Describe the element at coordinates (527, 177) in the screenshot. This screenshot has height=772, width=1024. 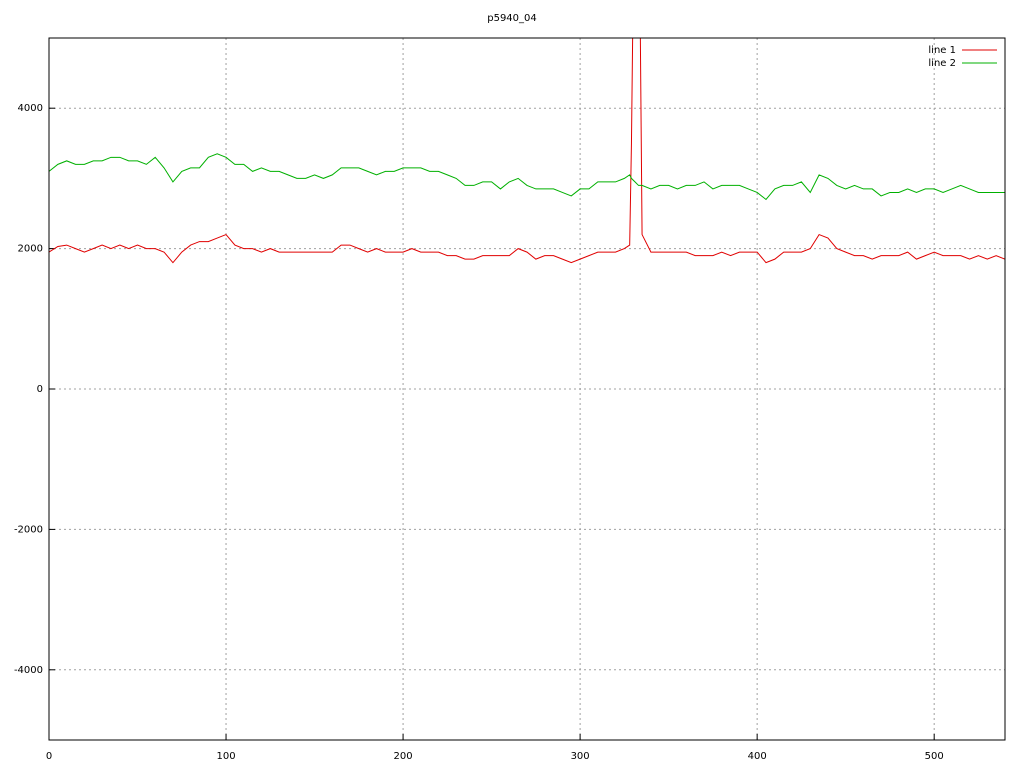
I see `data-line` at that location.